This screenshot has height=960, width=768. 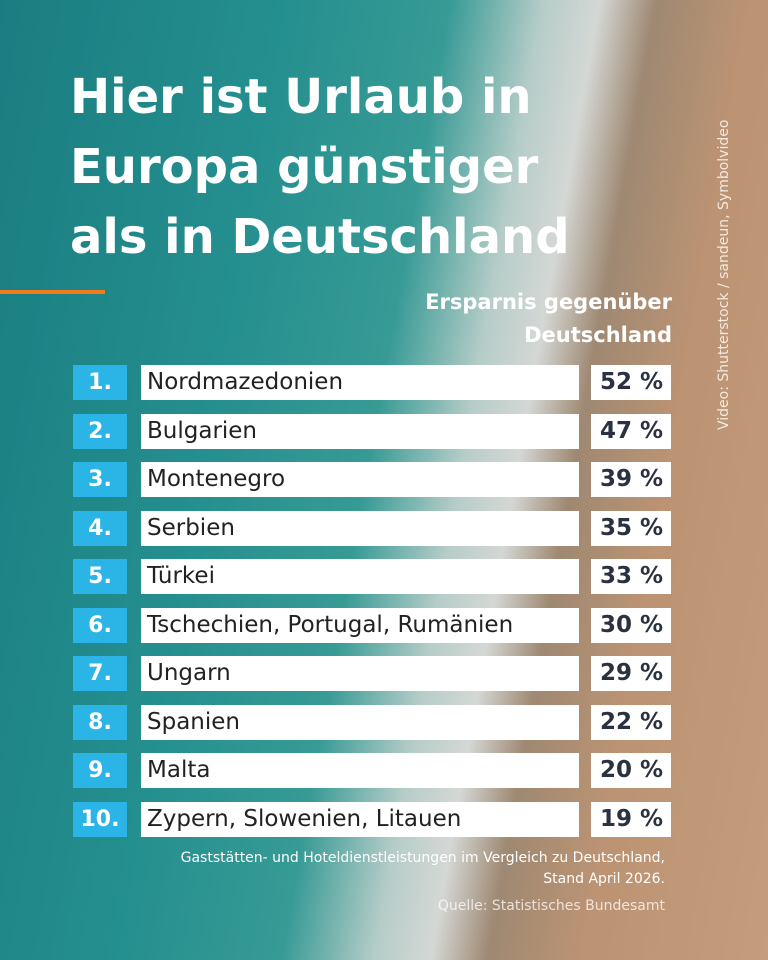 What do you see at coordinates (301, 97) in the screenshot?
I see `title-line: Hier ist Urlaub in` at bounding box center [301, 97].